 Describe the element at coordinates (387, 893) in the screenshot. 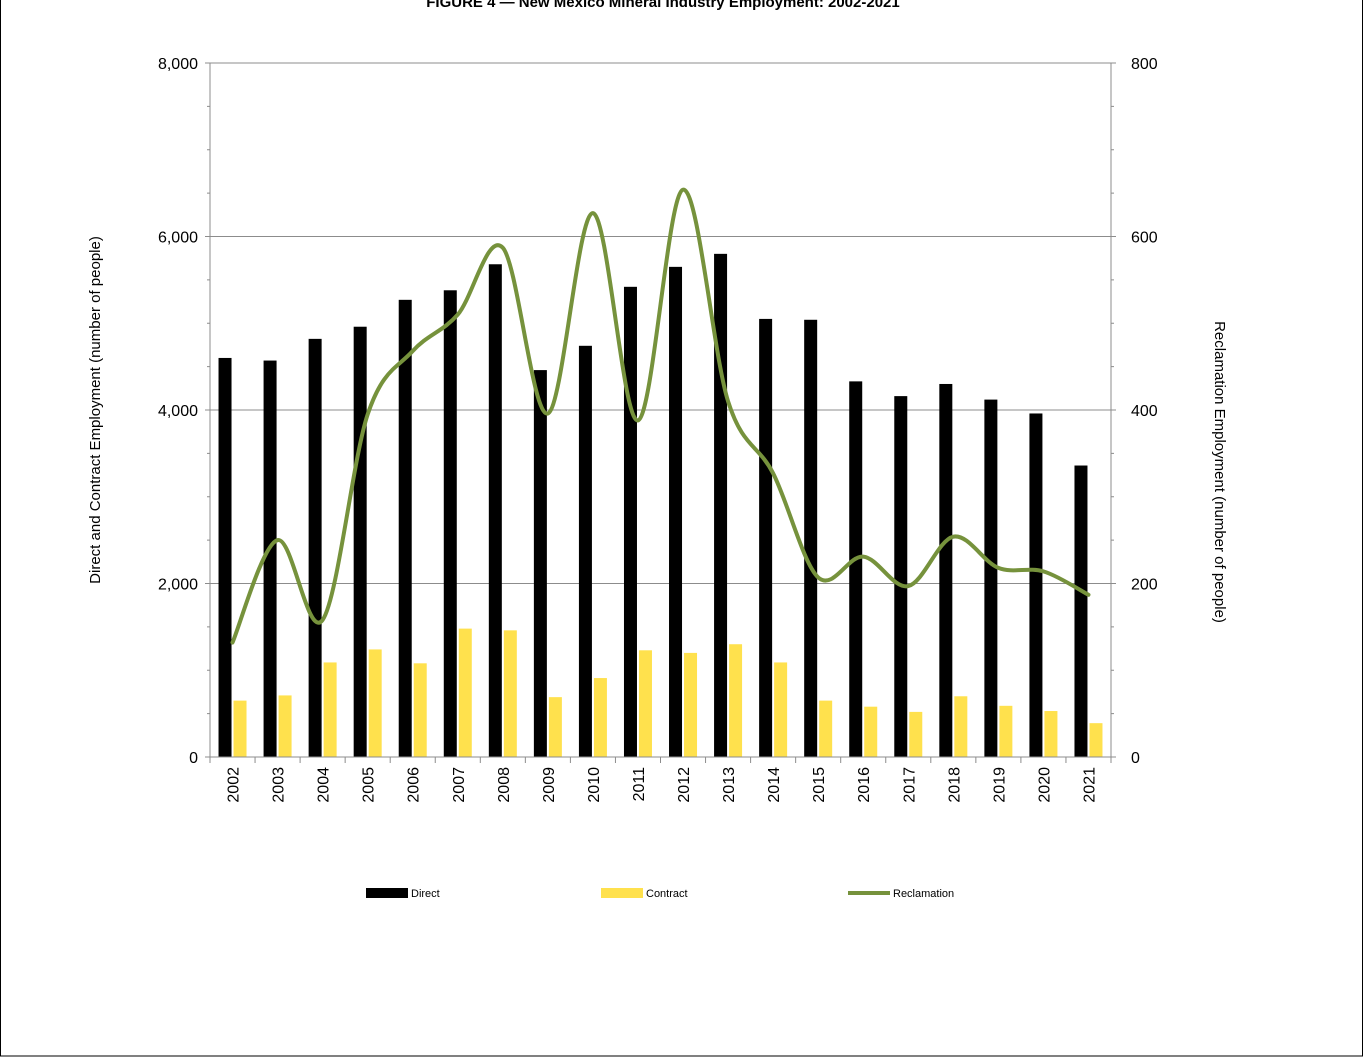

I see `legend-swatch-direct` at that location.